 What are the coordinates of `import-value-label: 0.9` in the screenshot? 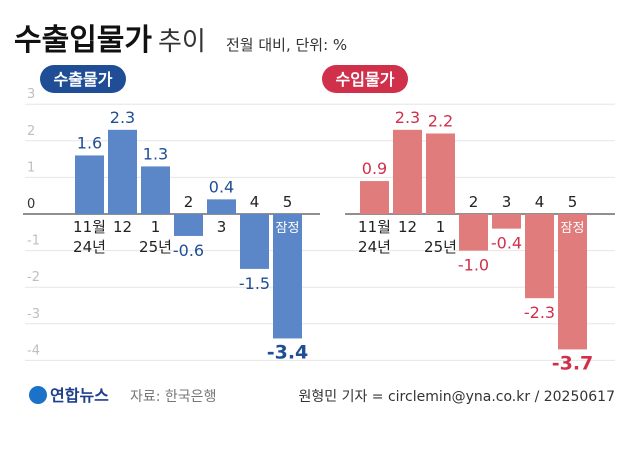 It's located at (374, 168).